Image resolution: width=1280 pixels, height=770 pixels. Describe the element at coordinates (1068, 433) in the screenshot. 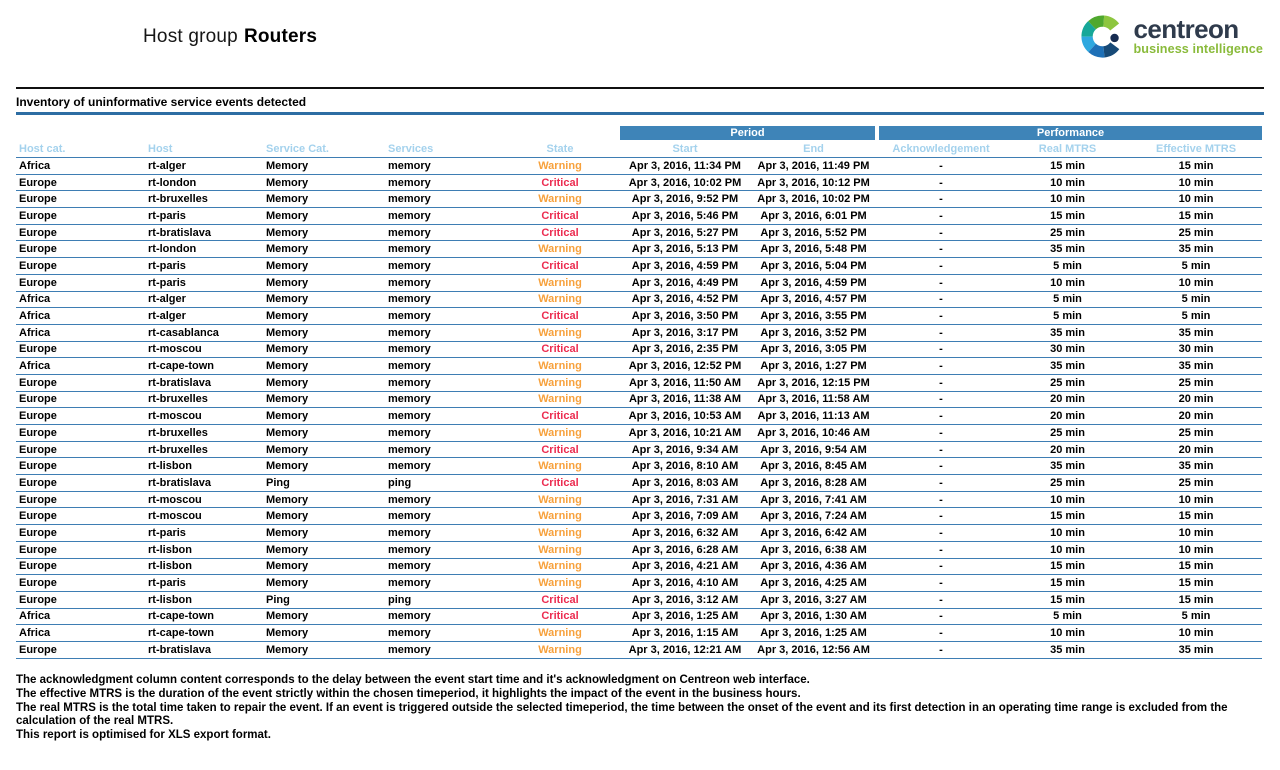

I see `real-mtrs-cell: 25 min` at that location.